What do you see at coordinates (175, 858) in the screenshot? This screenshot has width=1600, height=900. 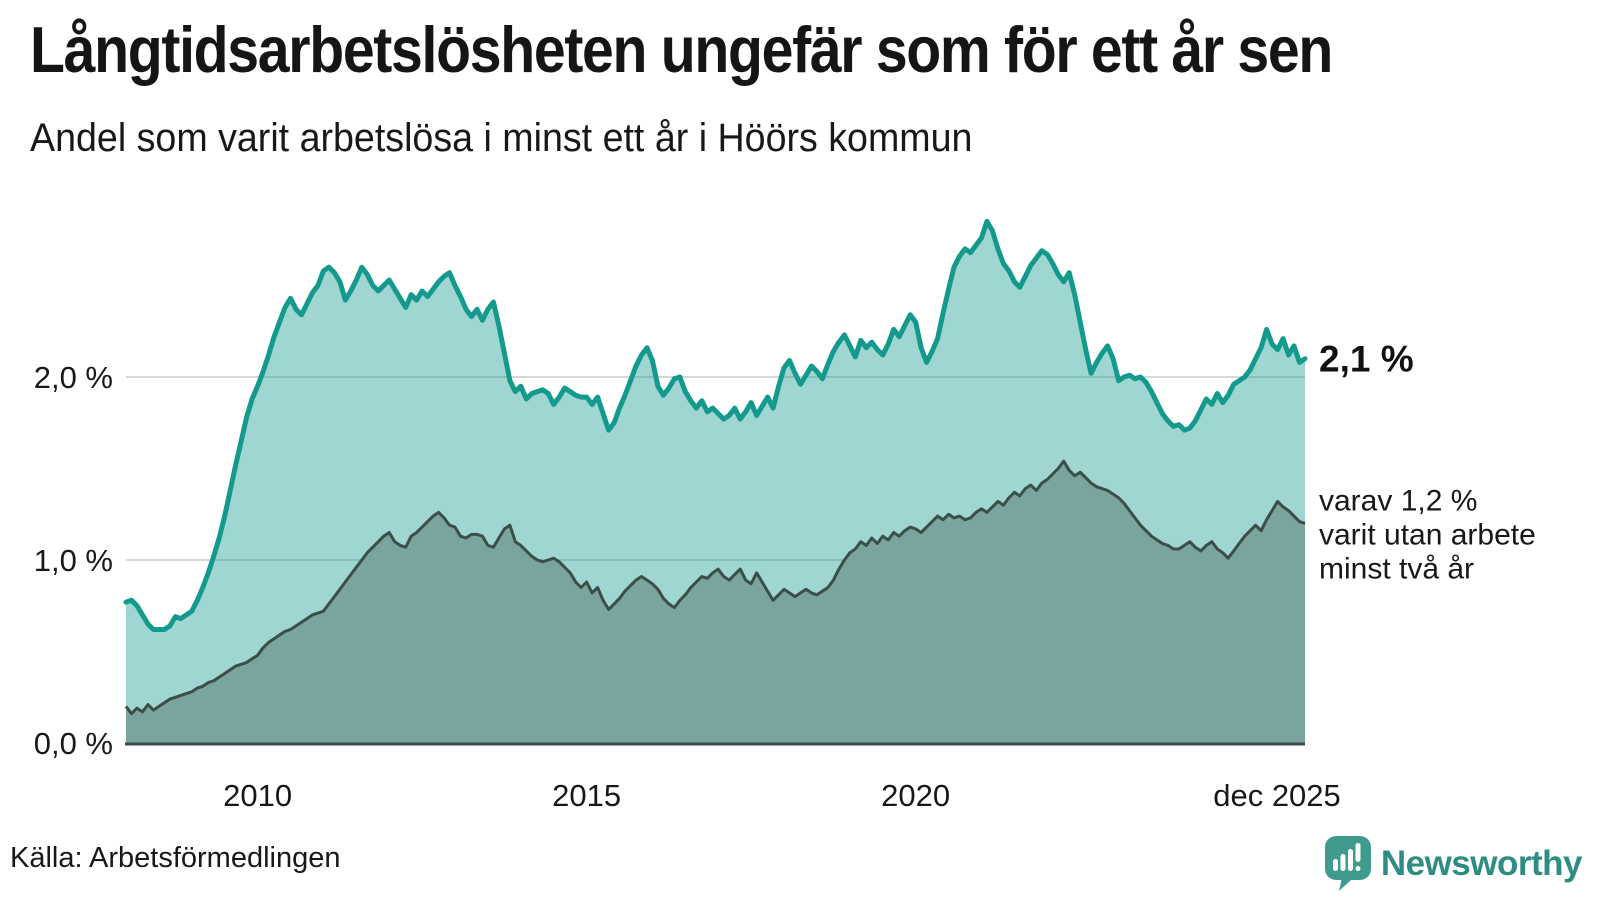 I see `source-attribution: Källa: Arbetsförmedlingen` at bounding box center [175, 858].